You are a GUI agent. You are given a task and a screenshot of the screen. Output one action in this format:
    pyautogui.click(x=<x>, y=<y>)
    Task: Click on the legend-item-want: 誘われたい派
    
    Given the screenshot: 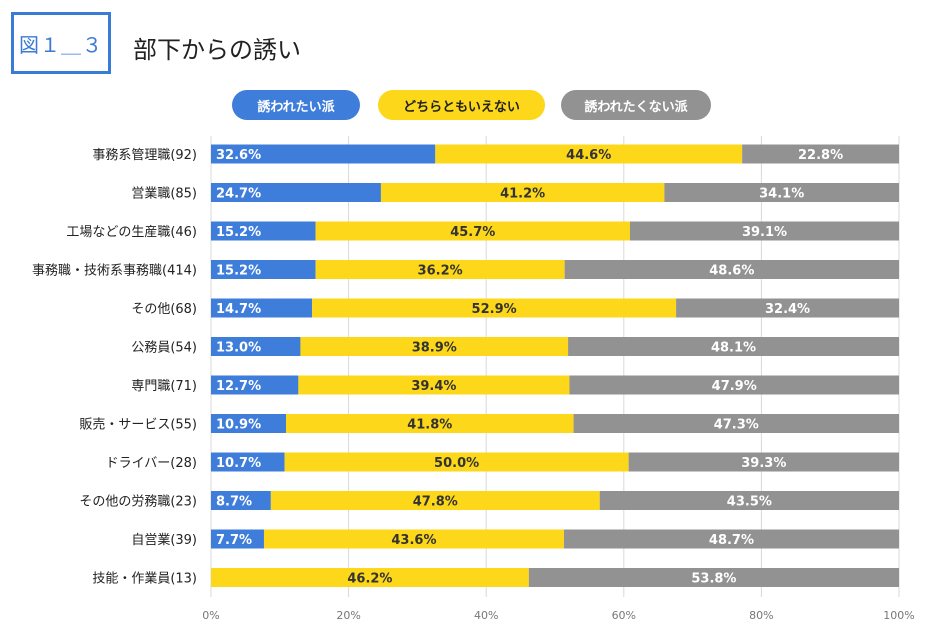 What is the action you would take?
    pyautogui.click(x=296, y=105)
    